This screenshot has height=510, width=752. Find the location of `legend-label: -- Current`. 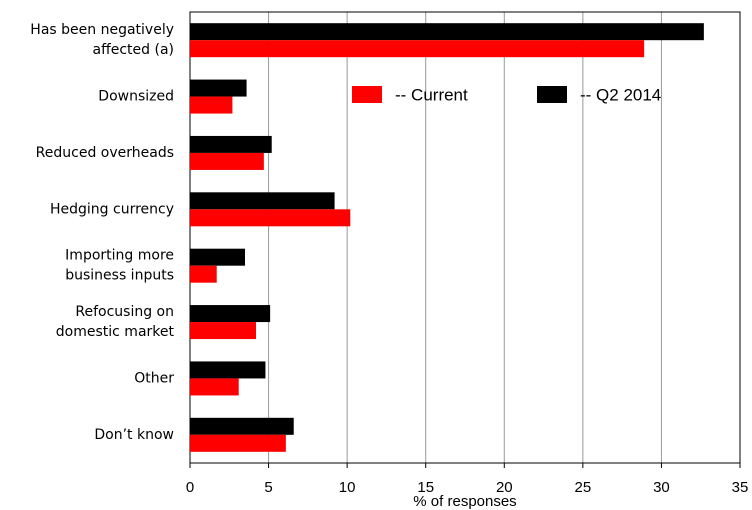

legend-label: -- Current is located at coordinates (431, 94).